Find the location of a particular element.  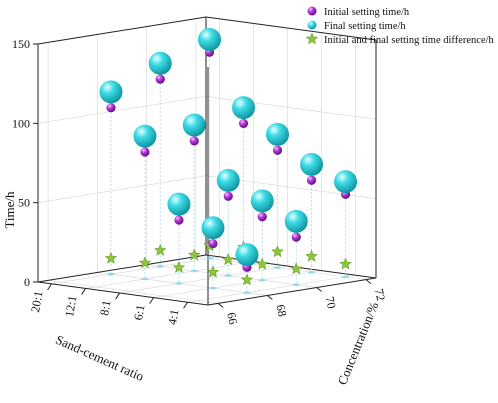

x-axis-title: Sand-cement ratio is located at coordinates (99, 358).